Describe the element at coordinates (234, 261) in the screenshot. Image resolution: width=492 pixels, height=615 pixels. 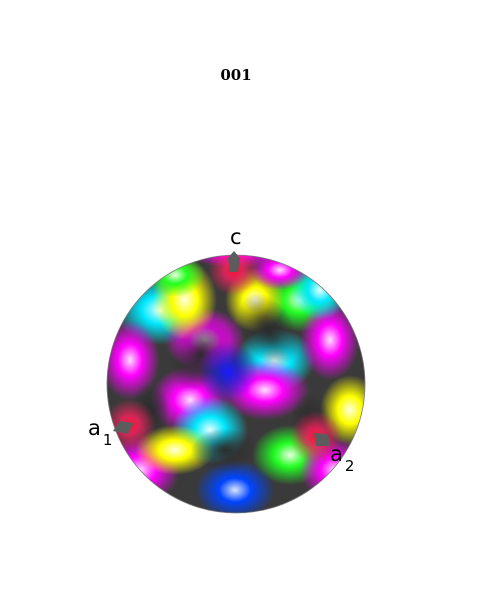
I see `marker-c` at that location.